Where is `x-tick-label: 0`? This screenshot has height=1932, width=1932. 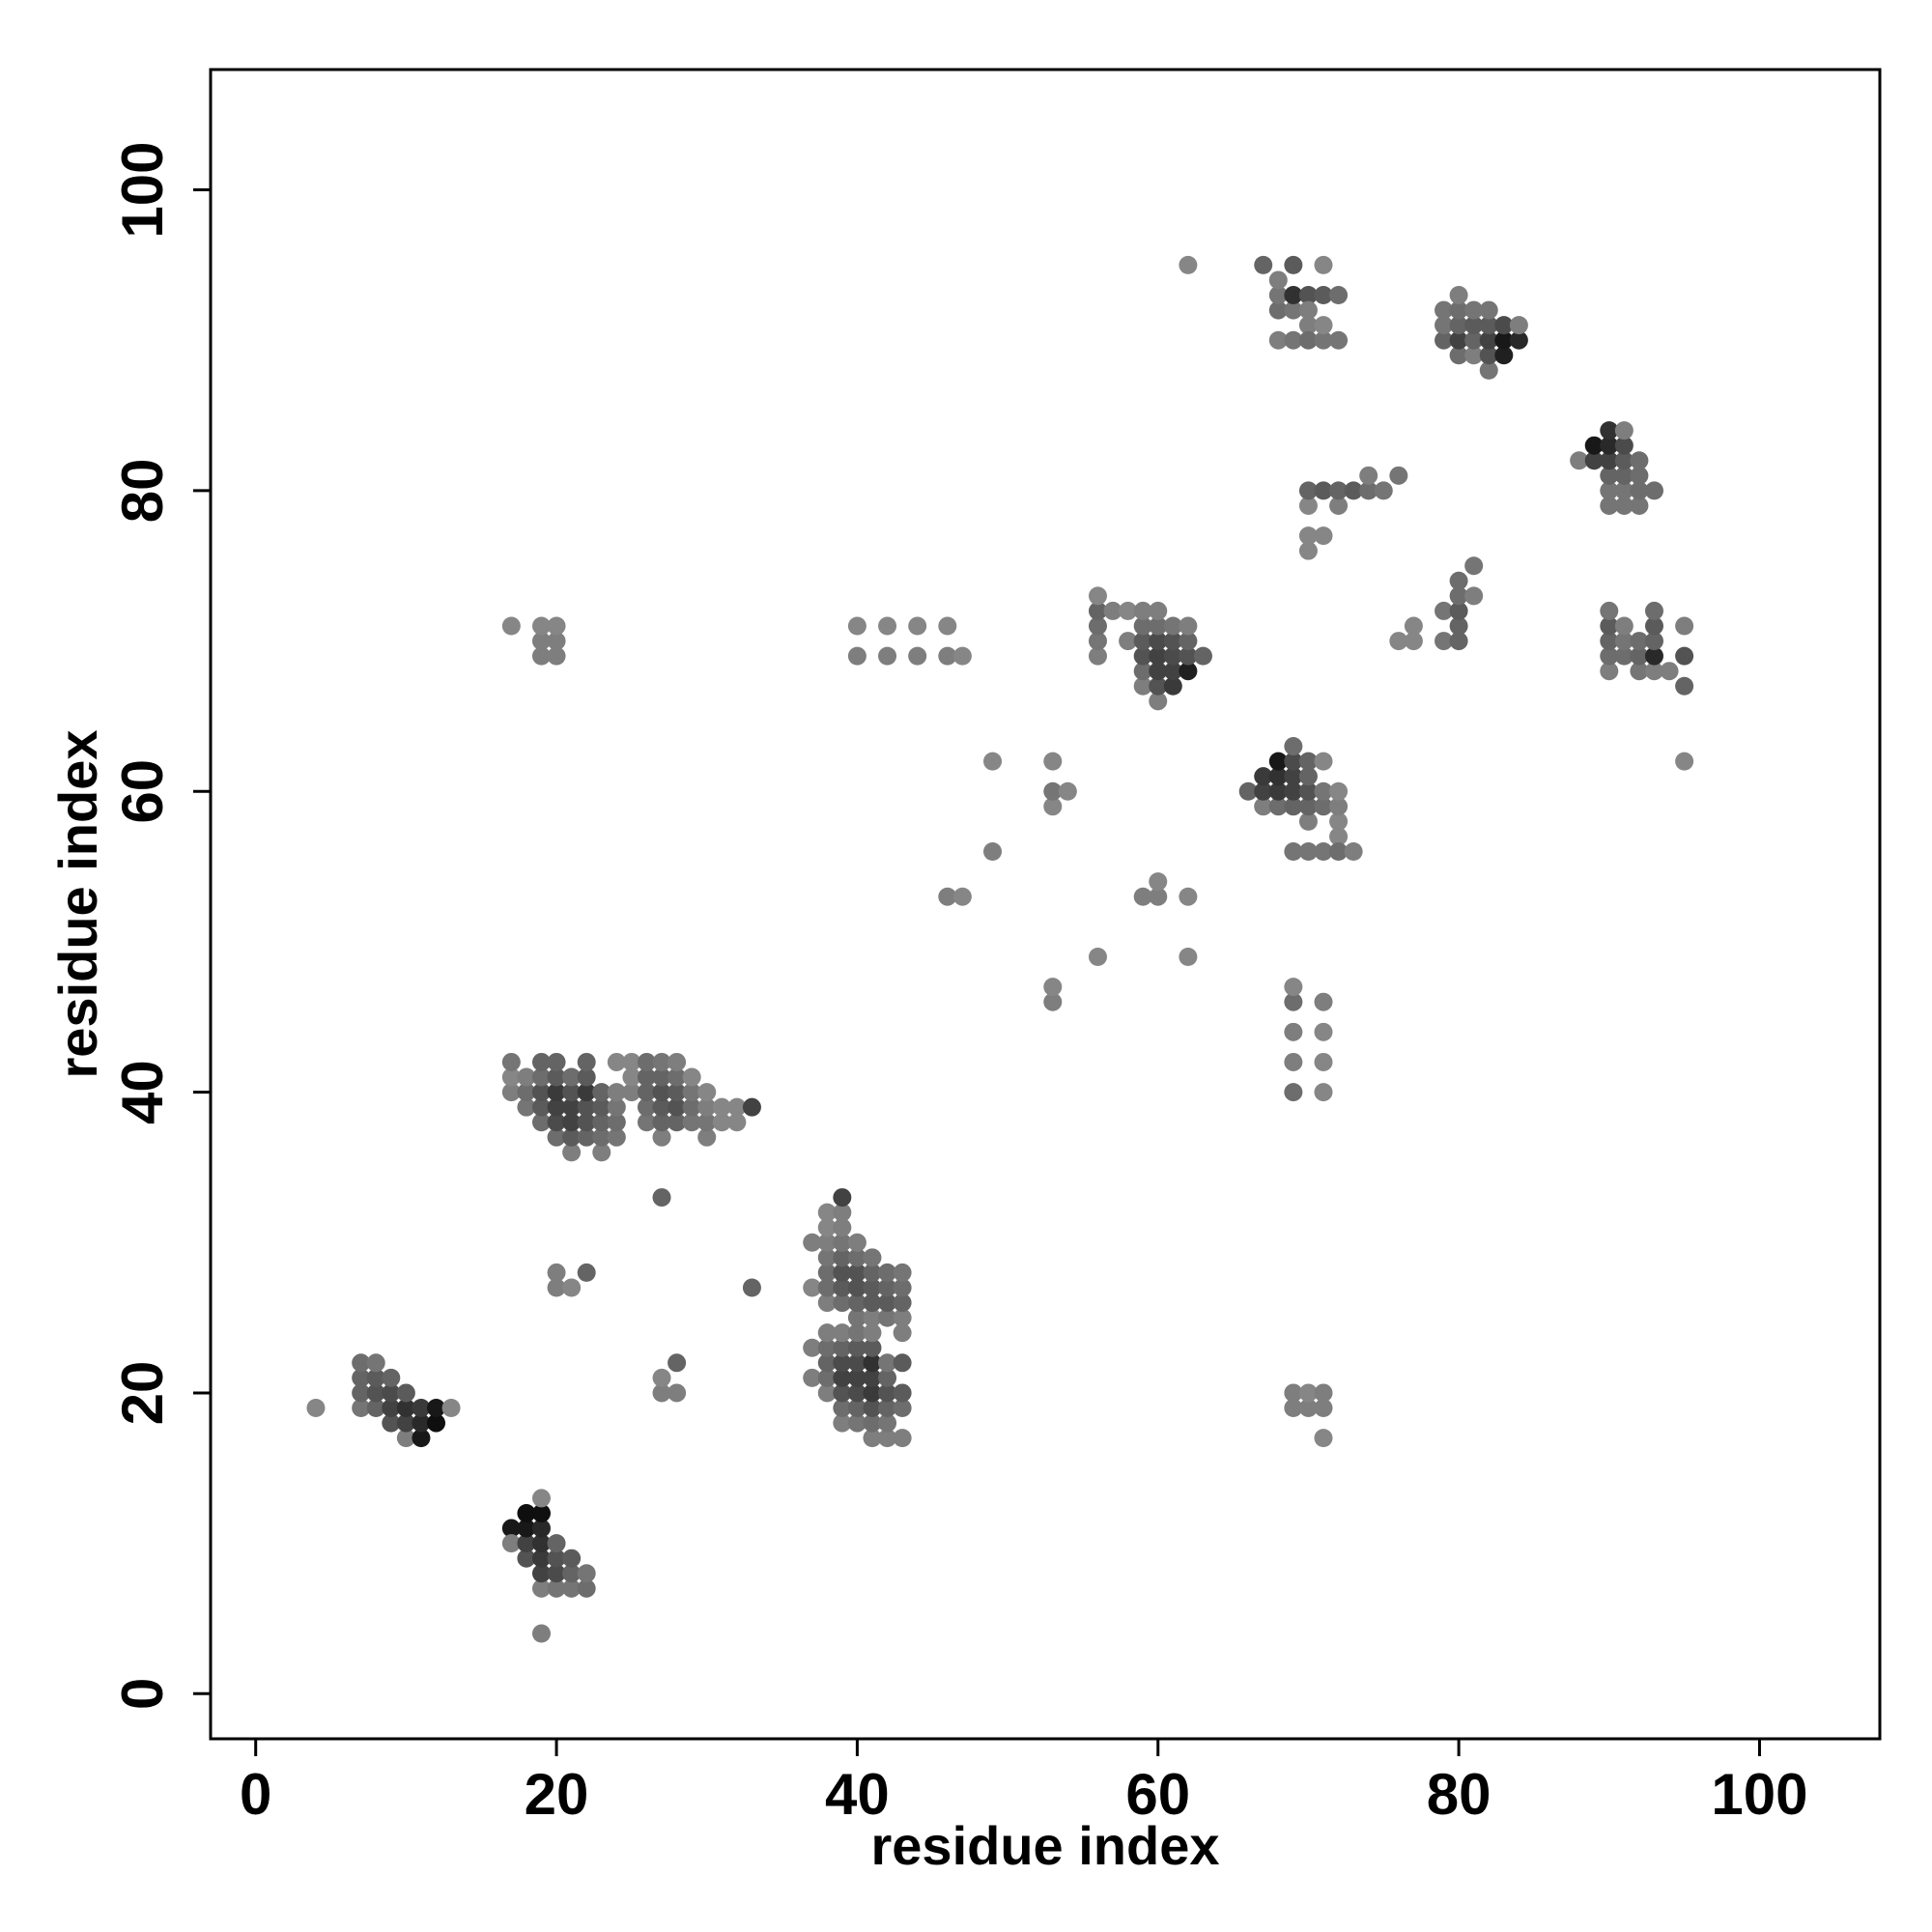
x-tick-label: 0 is located at coordinates (256, 1794).